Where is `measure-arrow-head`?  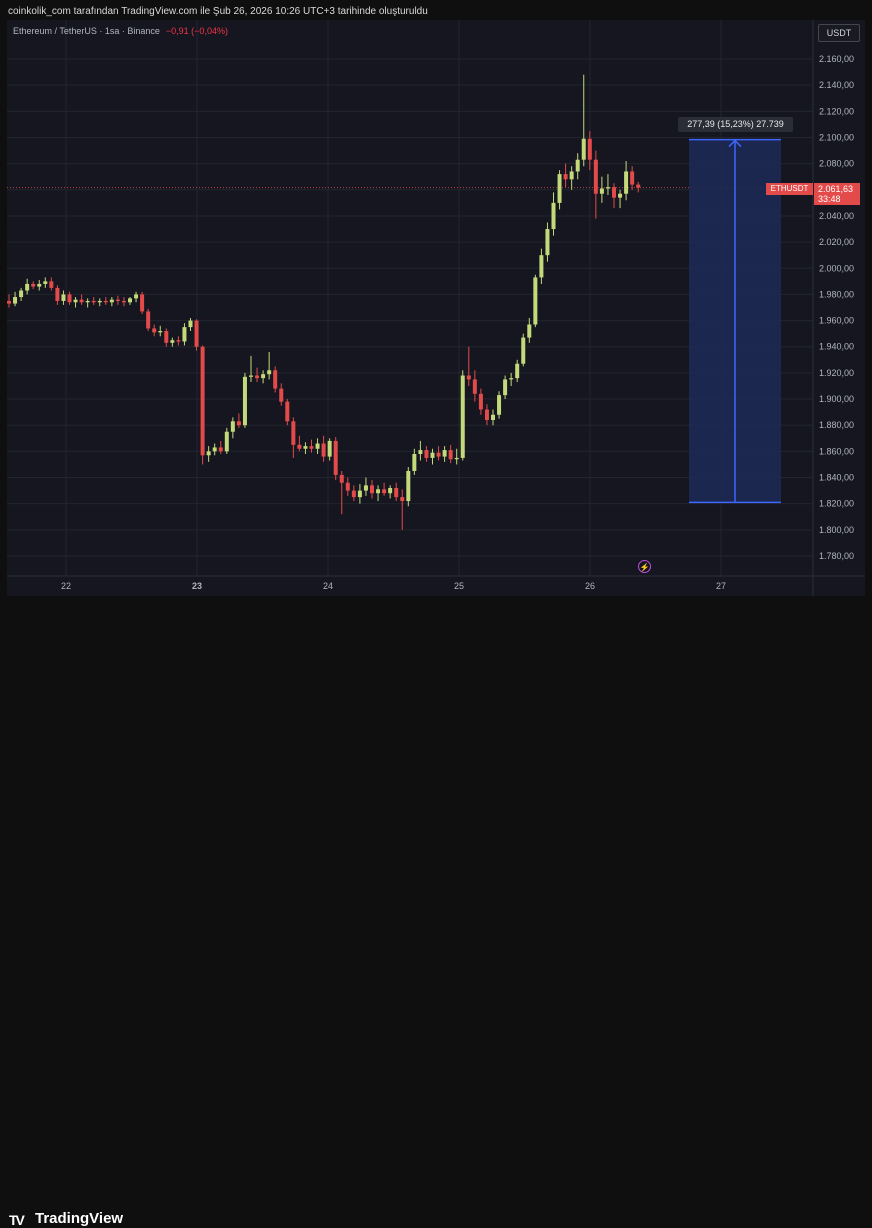 measure-arrow-head is located at coordinates (735, 143).